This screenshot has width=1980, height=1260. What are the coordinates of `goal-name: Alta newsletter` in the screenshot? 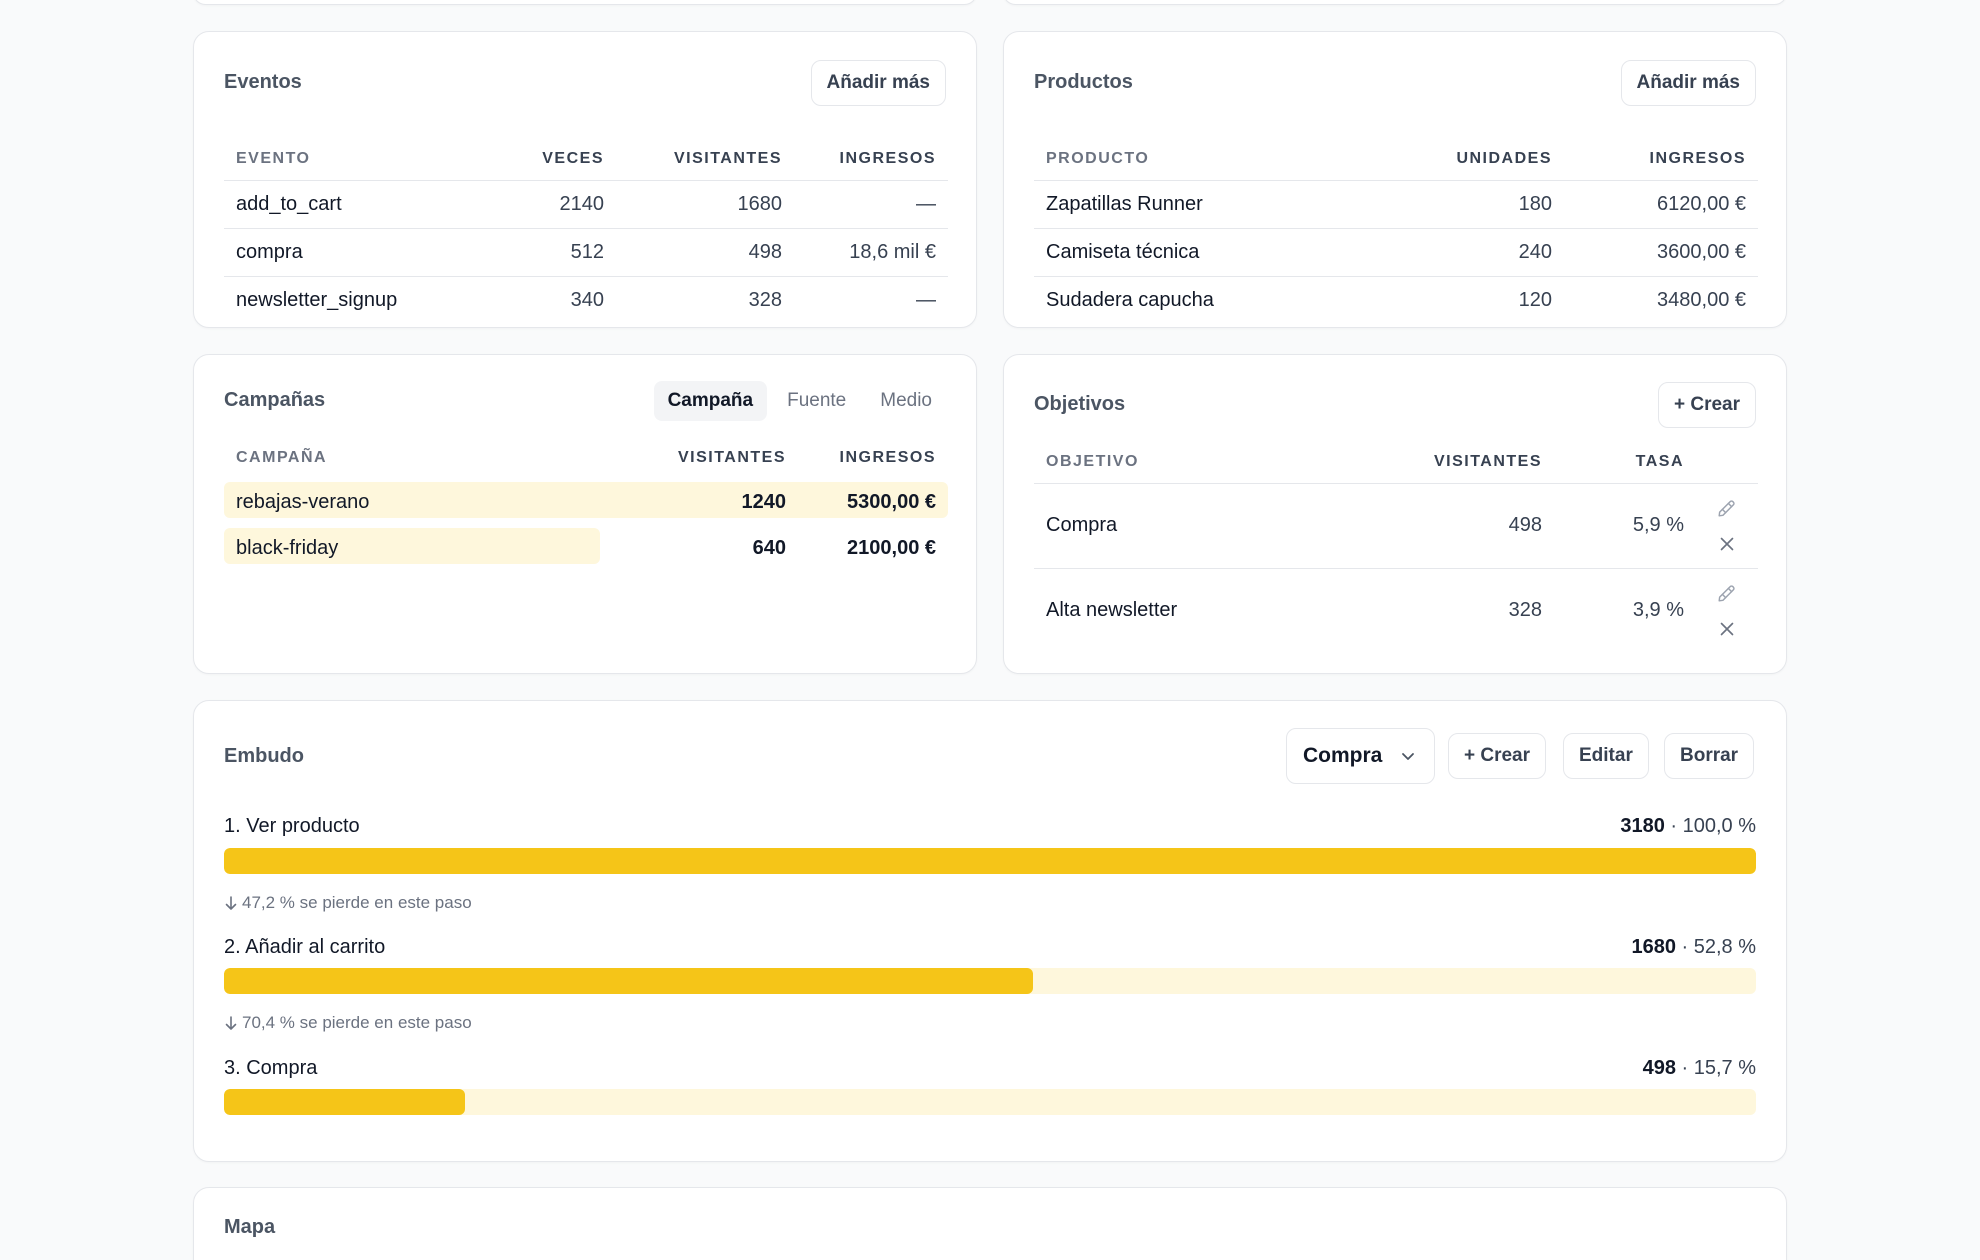 It's located at (1194, 610).